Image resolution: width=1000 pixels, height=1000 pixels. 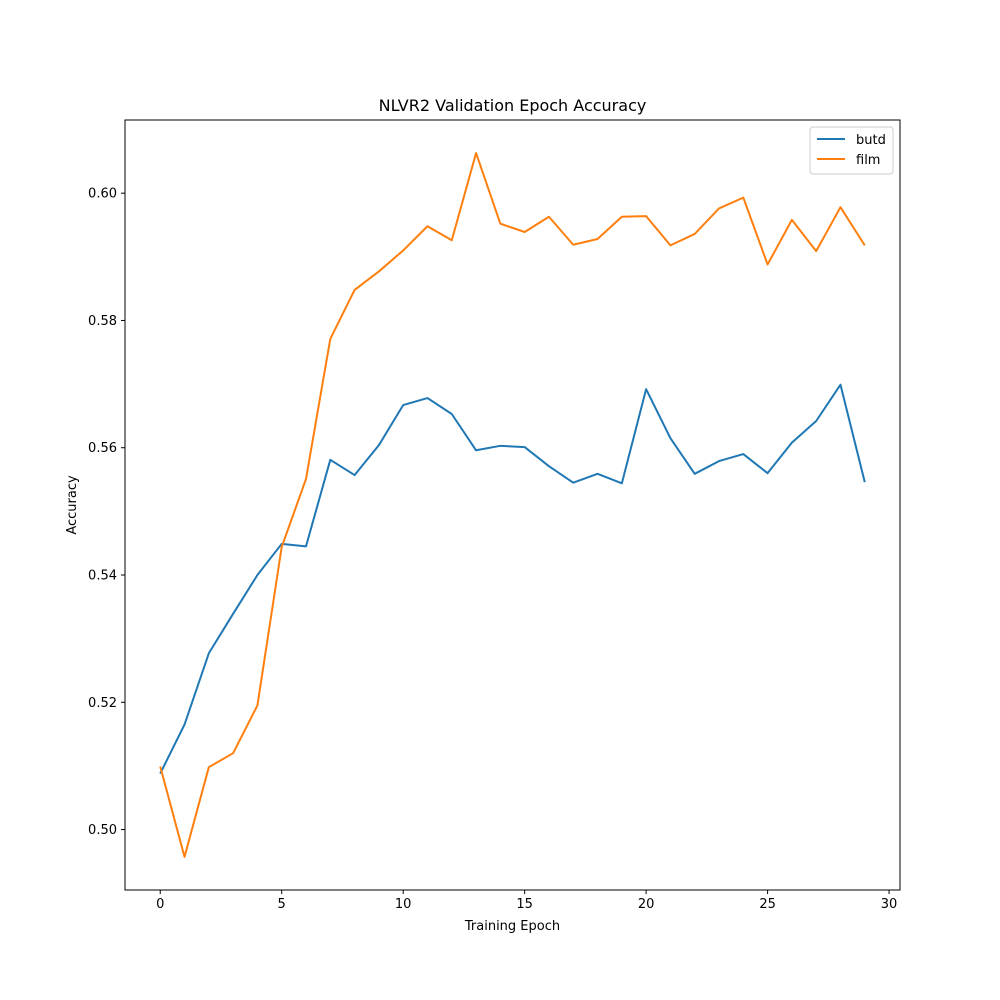 What do you see at coordinates (102, 321) in the screenshot?
I see `y-tick-label: 0.58` at bounding box center [102, 321].